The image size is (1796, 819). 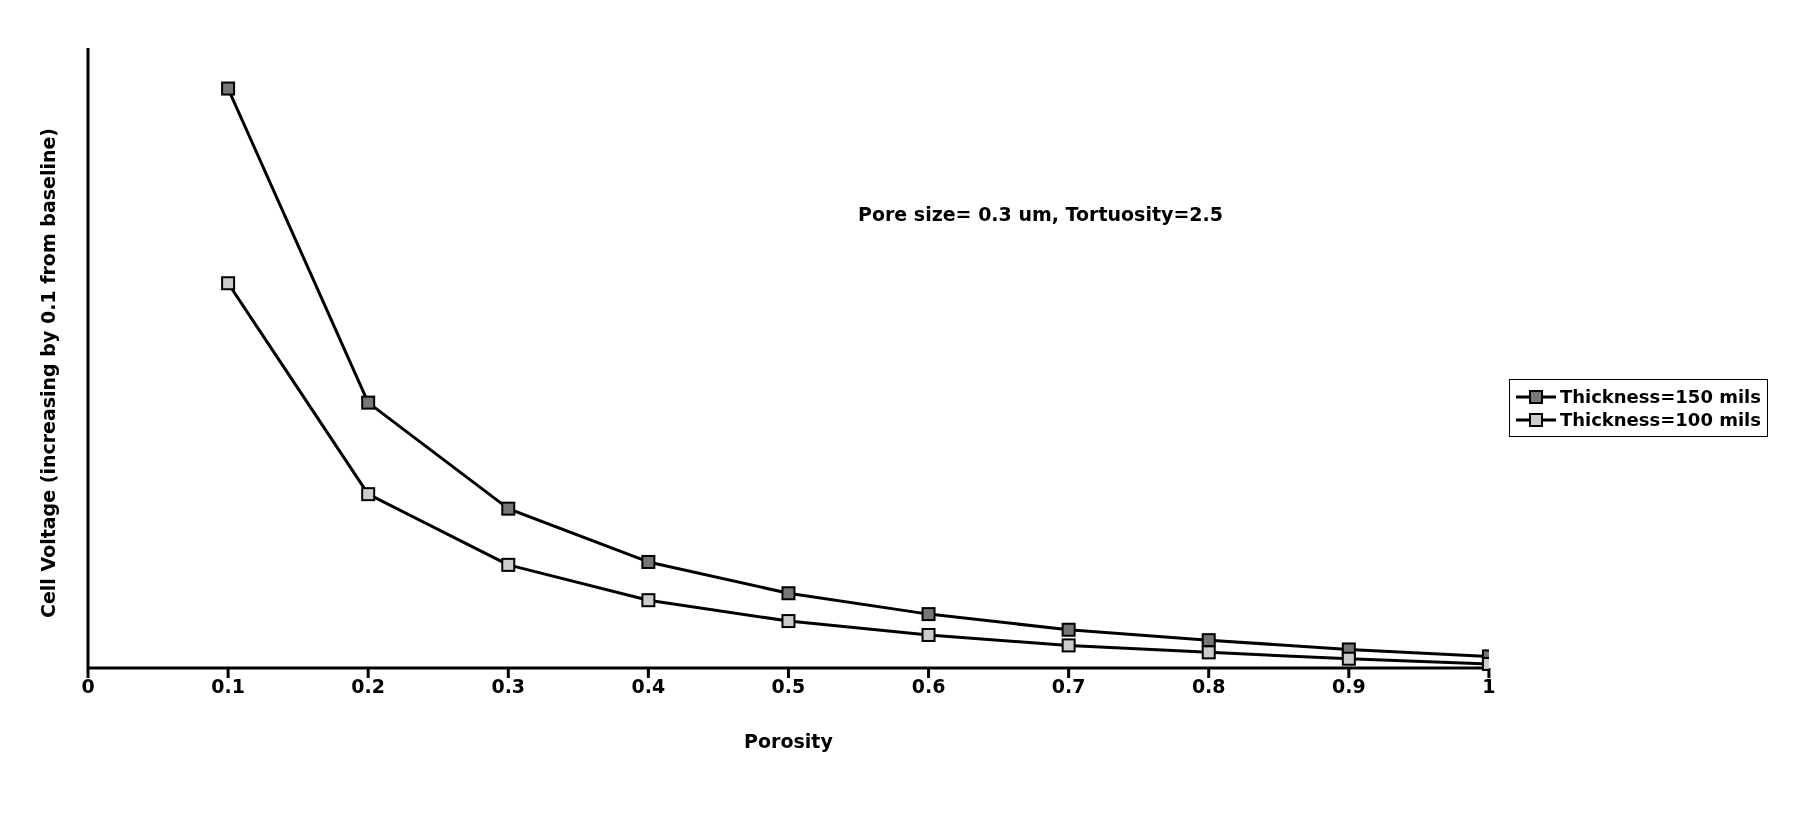 I want to click on x-tick-label: 0, so click(x=88, y=686).